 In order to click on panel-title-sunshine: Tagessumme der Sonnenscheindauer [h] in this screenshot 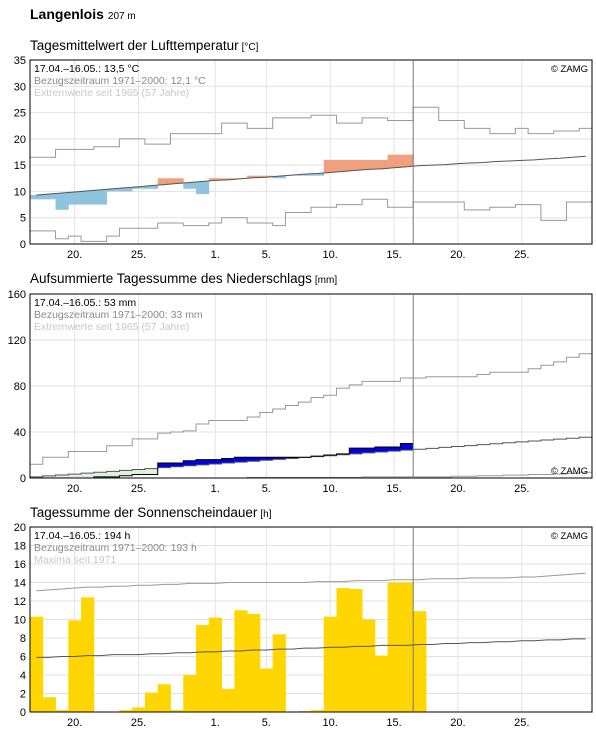, I will do `click(151, 512)`.